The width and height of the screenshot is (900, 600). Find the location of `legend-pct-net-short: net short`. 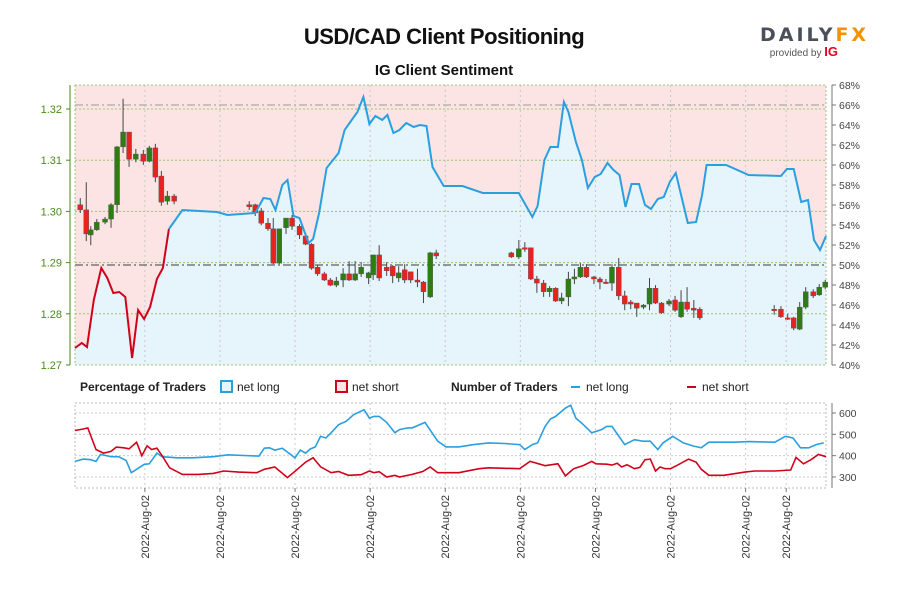

legend-pct-net-short: net short is located at coordinates (367, 387).